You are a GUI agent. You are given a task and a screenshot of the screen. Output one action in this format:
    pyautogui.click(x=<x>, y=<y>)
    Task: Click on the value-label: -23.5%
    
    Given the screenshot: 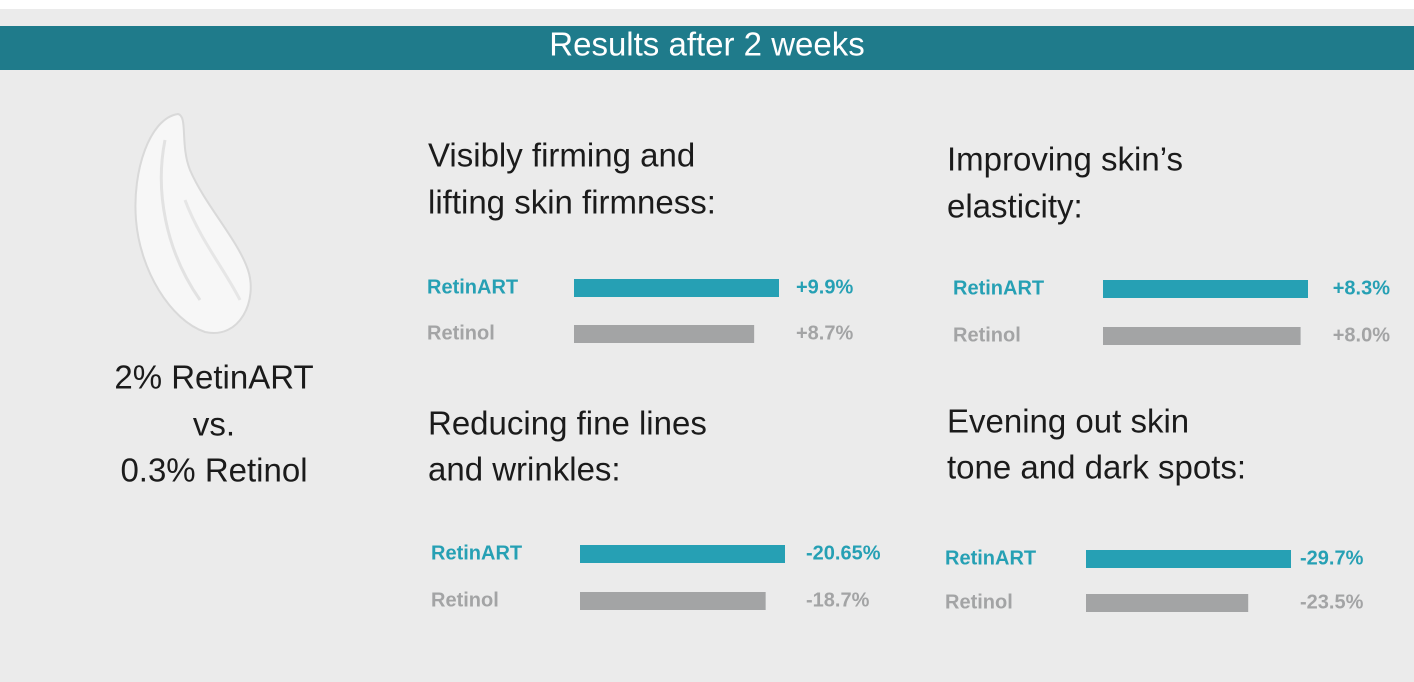 What is the action you would take?
    pyautogui.click(x=1332, y=602)
    